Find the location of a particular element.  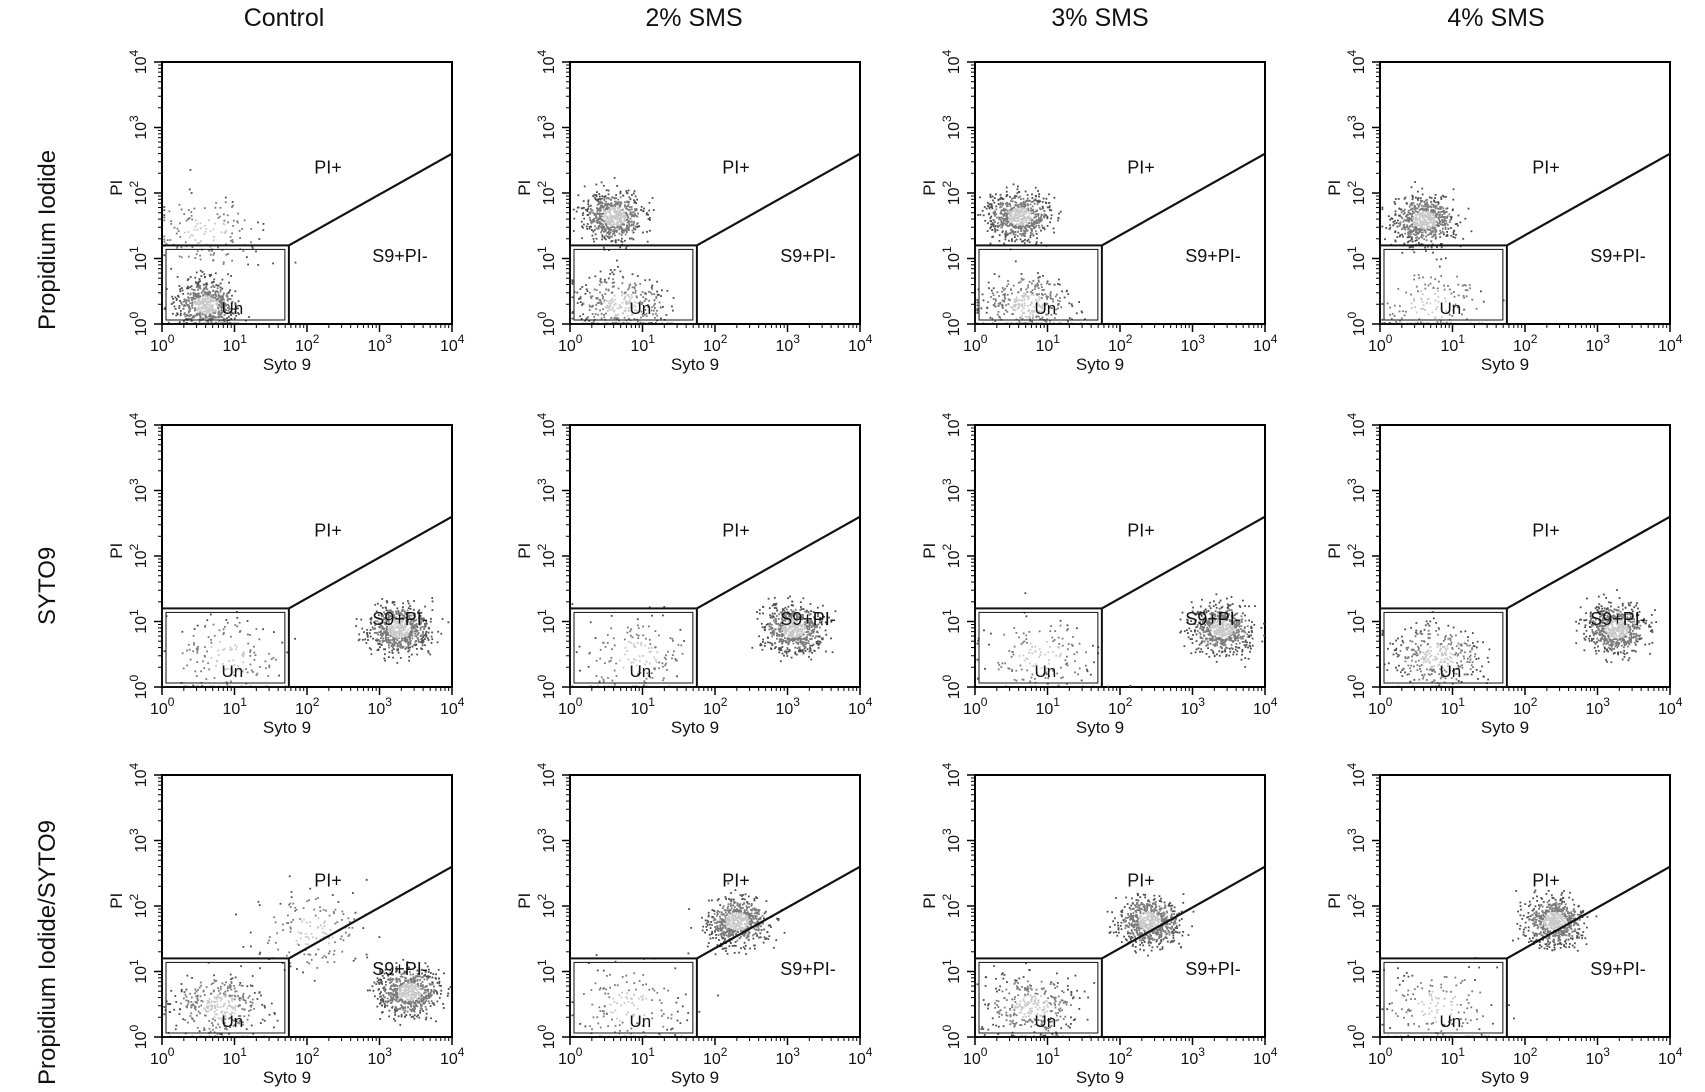

y-axis-label: PI is located at coordinates (524, 188).